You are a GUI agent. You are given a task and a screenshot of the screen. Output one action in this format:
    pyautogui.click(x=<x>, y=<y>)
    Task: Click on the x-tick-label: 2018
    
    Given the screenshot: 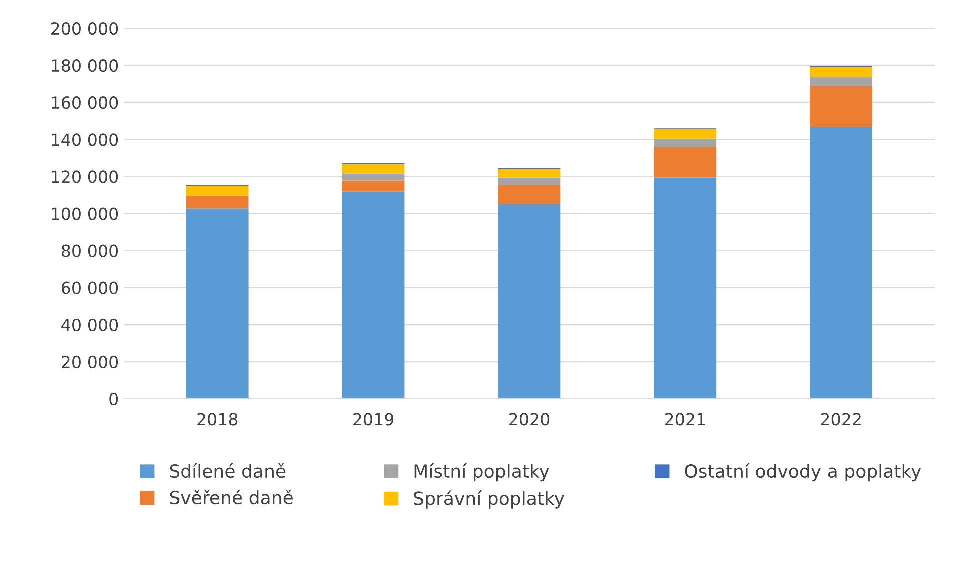 What is the action you would take?
    pyautogui.click(x=218, y=419)
    